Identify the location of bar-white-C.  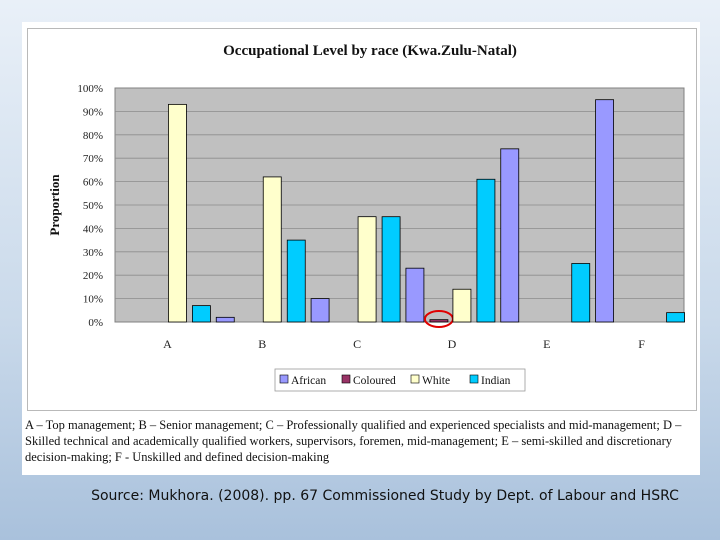
(367, 269).